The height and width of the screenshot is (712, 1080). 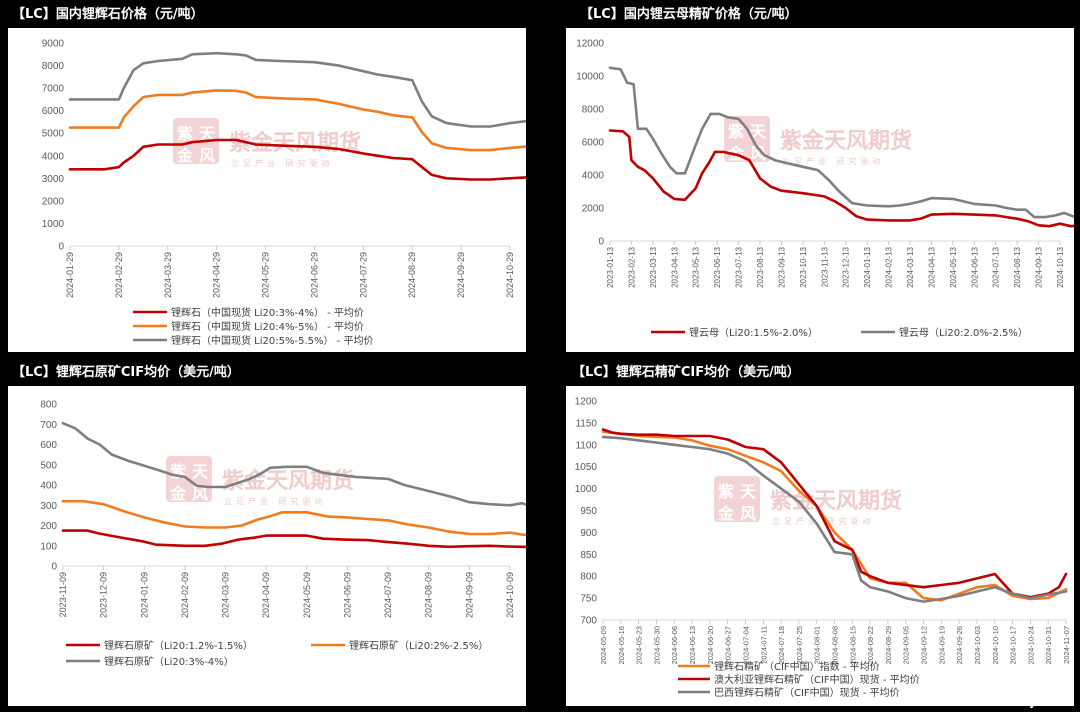 What do you see at coordinates (48, 546) in the screenshot?
I see `y-tick-label: 100` at bounding box center [48, 546].